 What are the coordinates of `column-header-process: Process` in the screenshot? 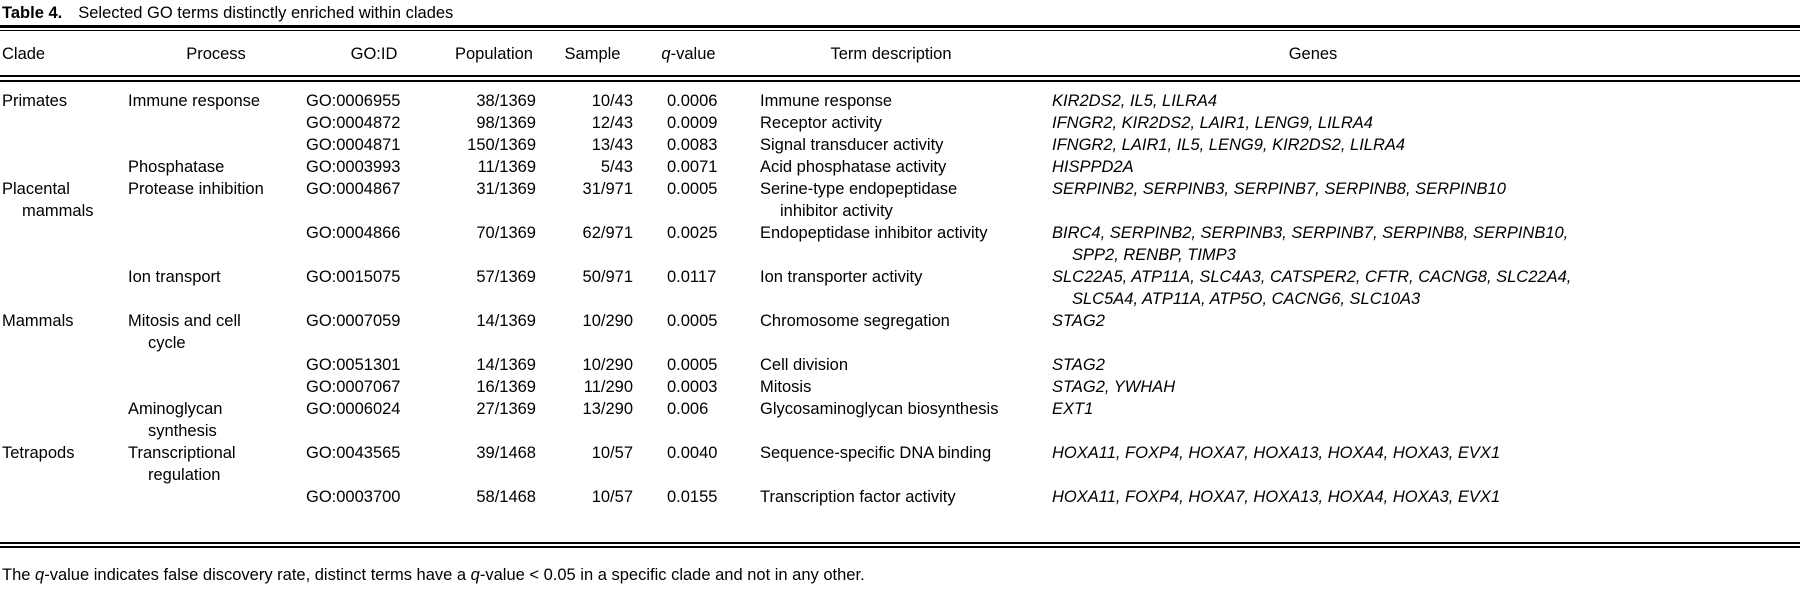 It's located at (216, 54).